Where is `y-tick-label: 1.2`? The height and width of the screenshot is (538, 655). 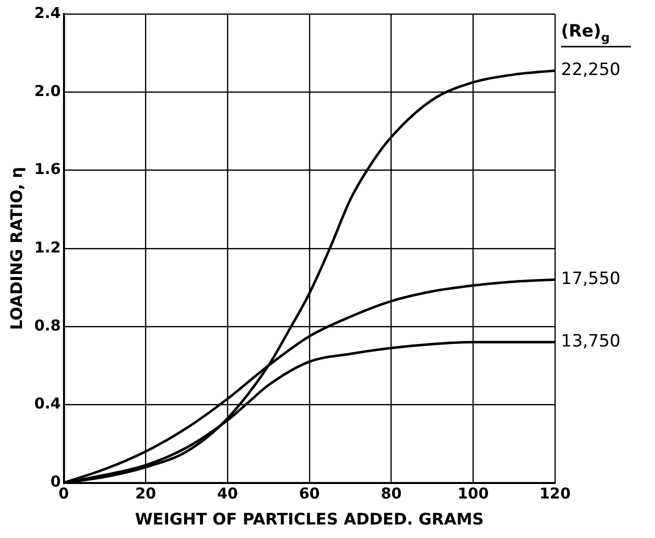
y-tick-label: 1.2 is located at coordinates (47, 247).